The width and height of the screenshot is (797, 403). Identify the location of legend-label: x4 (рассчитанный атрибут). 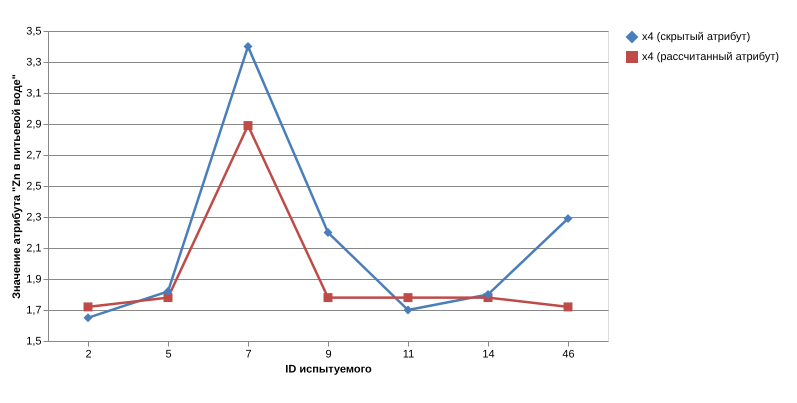
(711, 57).